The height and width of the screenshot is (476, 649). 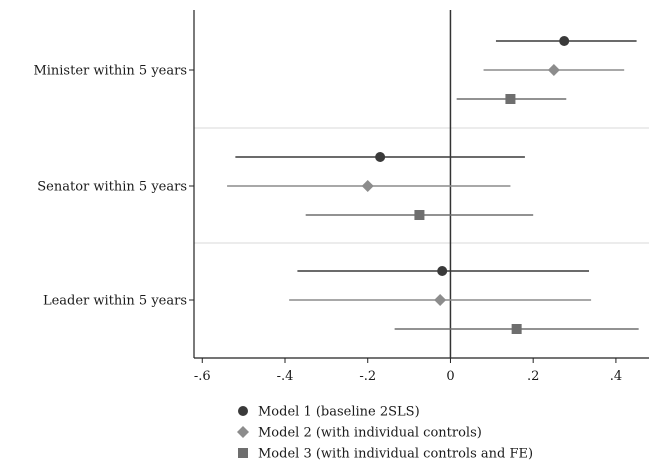 What do you see at coordinates (367, 376) in the screenshot?
I see `x-tick-label: -.2` at bounding box center [367, 376].